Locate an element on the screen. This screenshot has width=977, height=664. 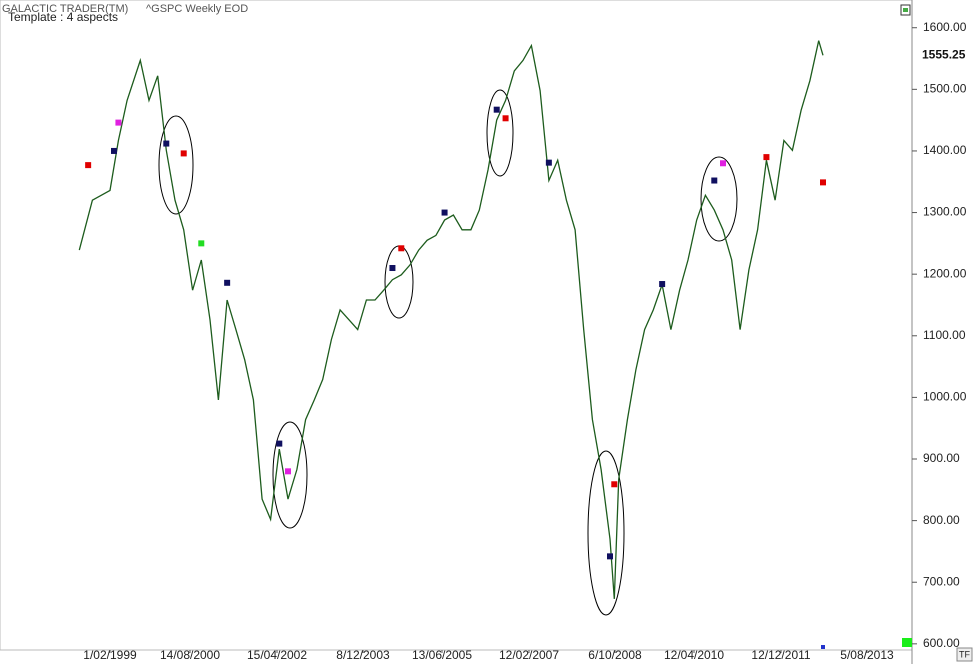
chart-title: ^GSPC Weekly EOD is located at coordinates (197, 9).